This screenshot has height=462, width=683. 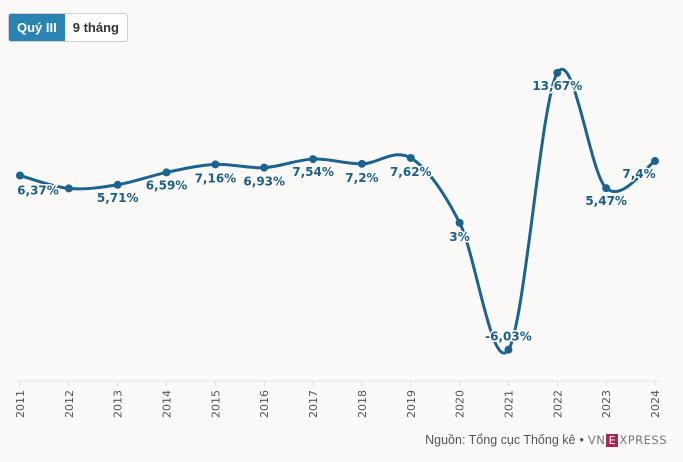 I want to click on data-label: 7,54%, so click(x=313, y=172).